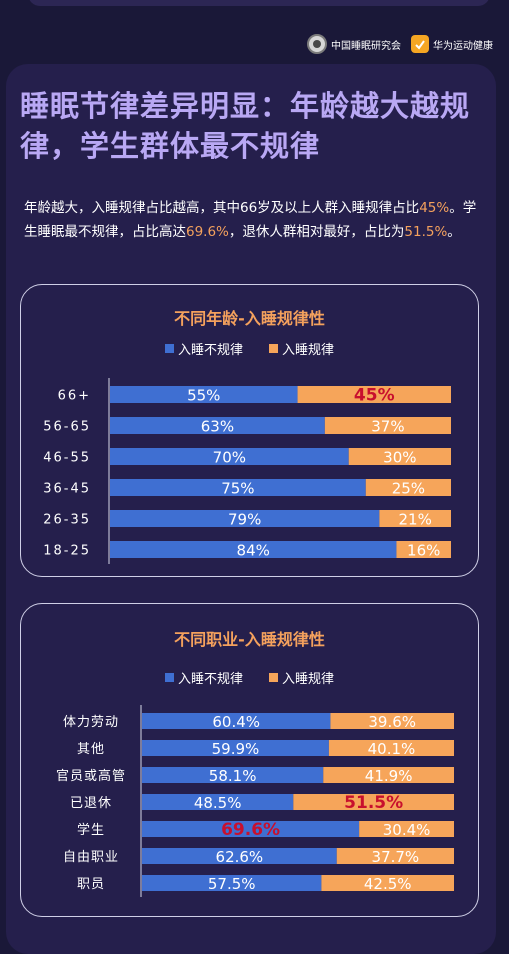 The width and height of the screenshot is (509, 954). Describe the element at coordinates (67, 551) in the screenshot. I see `category-label: 18-25` at that location.